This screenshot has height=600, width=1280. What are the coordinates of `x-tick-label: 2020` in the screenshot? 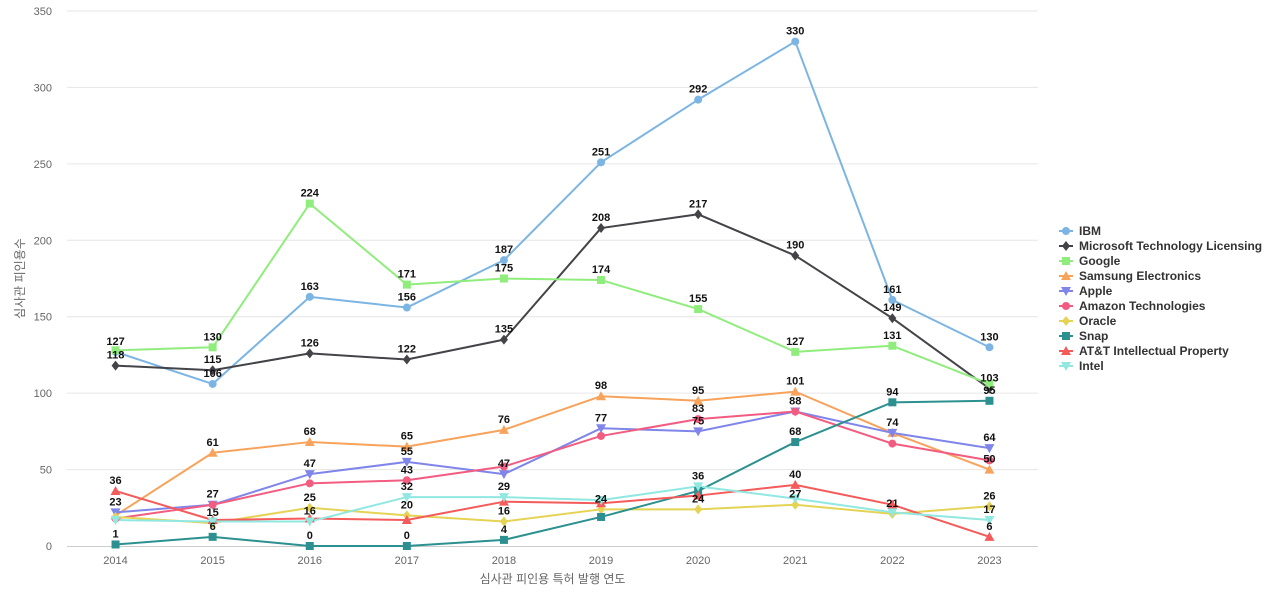 It's located at (698, 561).